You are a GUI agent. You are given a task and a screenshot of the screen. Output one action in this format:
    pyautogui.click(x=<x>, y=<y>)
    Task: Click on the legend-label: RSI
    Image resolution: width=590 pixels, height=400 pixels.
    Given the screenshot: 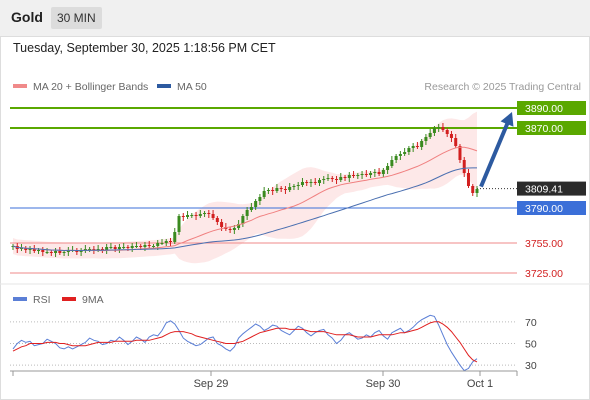 What is the action you would take?
    pyautogui.click(x=42, y=300)
    